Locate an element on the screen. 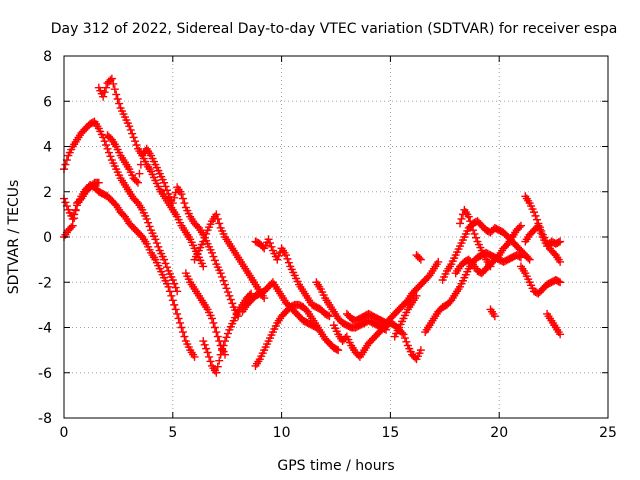 This screenshot has height=480, width=640. y-tick-label: 6 is located at coordinates (47, 102).